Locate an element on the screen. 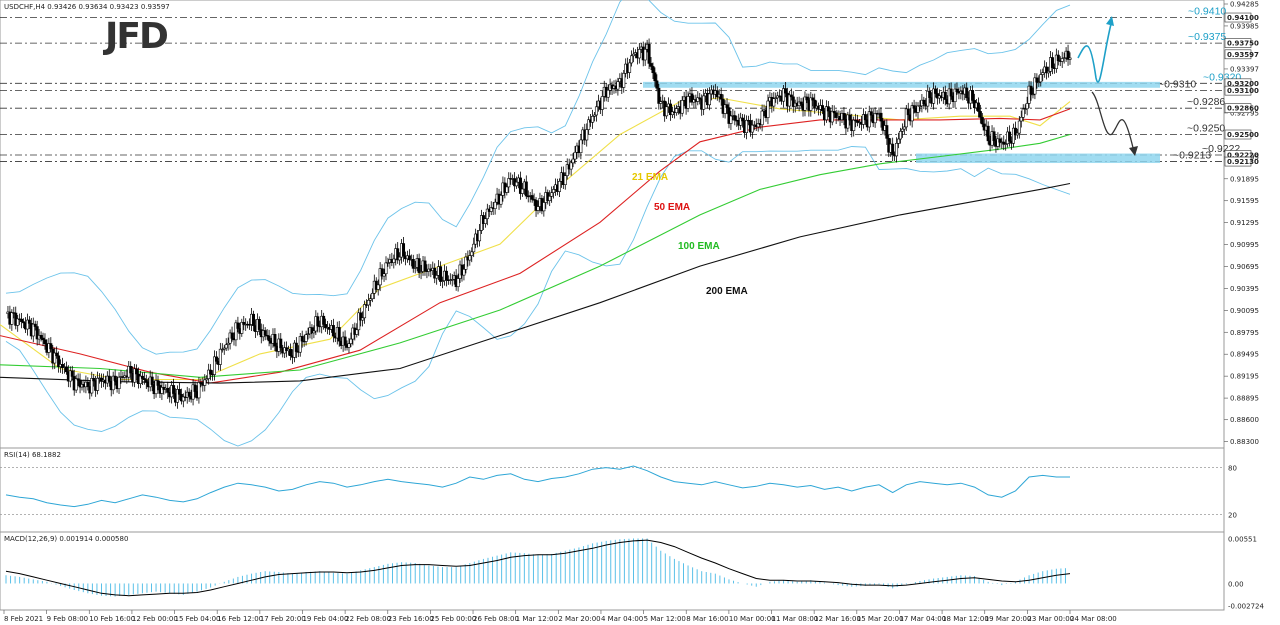  time-tick-label: 26 Feb 08:00 is located at coordinates (496, 619).